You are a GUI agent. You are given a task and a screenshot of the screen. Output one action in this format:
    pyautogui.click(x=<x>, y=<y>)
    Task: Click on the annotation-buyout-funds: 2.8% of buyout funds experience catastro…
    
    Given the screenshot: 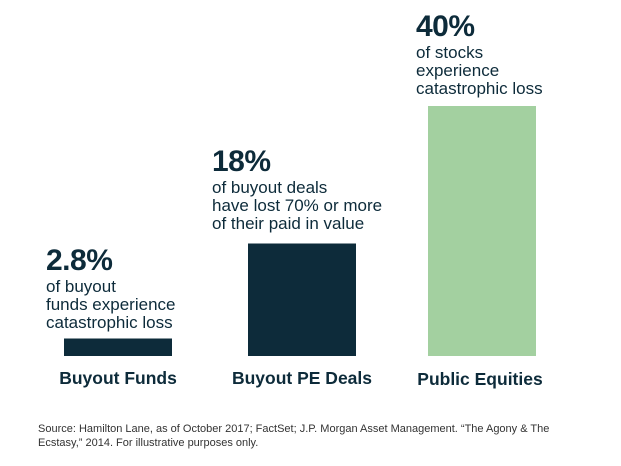 What is the action you would take?
    pyautogui.click(x=110, y=289)
    